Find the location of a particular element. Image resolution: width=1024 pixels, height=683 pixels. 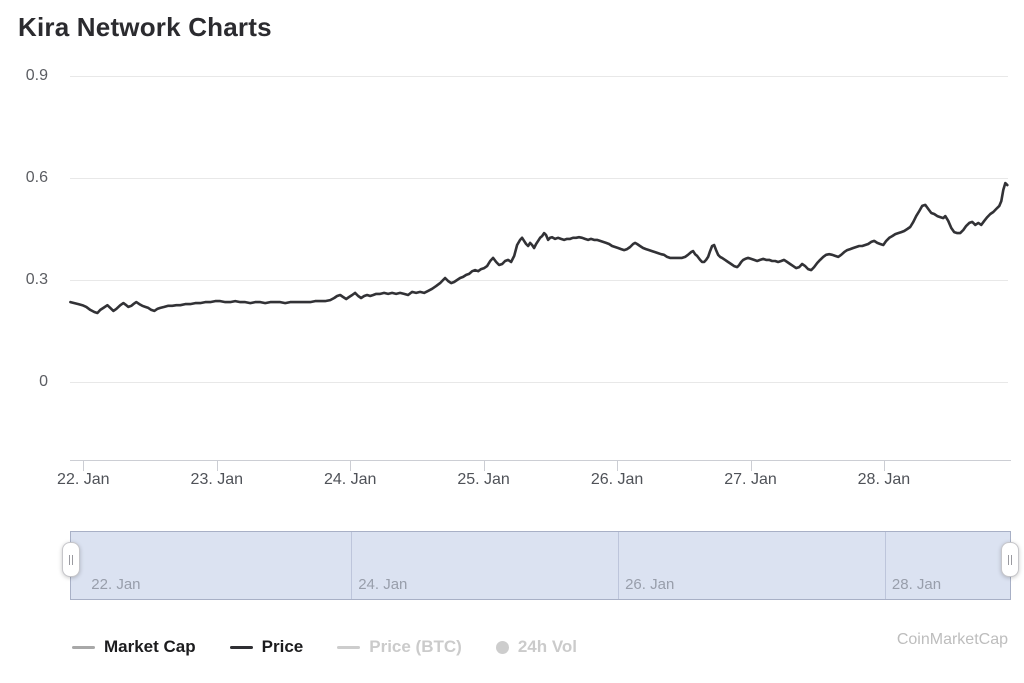

navigator-left-handle is located at coordinates (71, 559).